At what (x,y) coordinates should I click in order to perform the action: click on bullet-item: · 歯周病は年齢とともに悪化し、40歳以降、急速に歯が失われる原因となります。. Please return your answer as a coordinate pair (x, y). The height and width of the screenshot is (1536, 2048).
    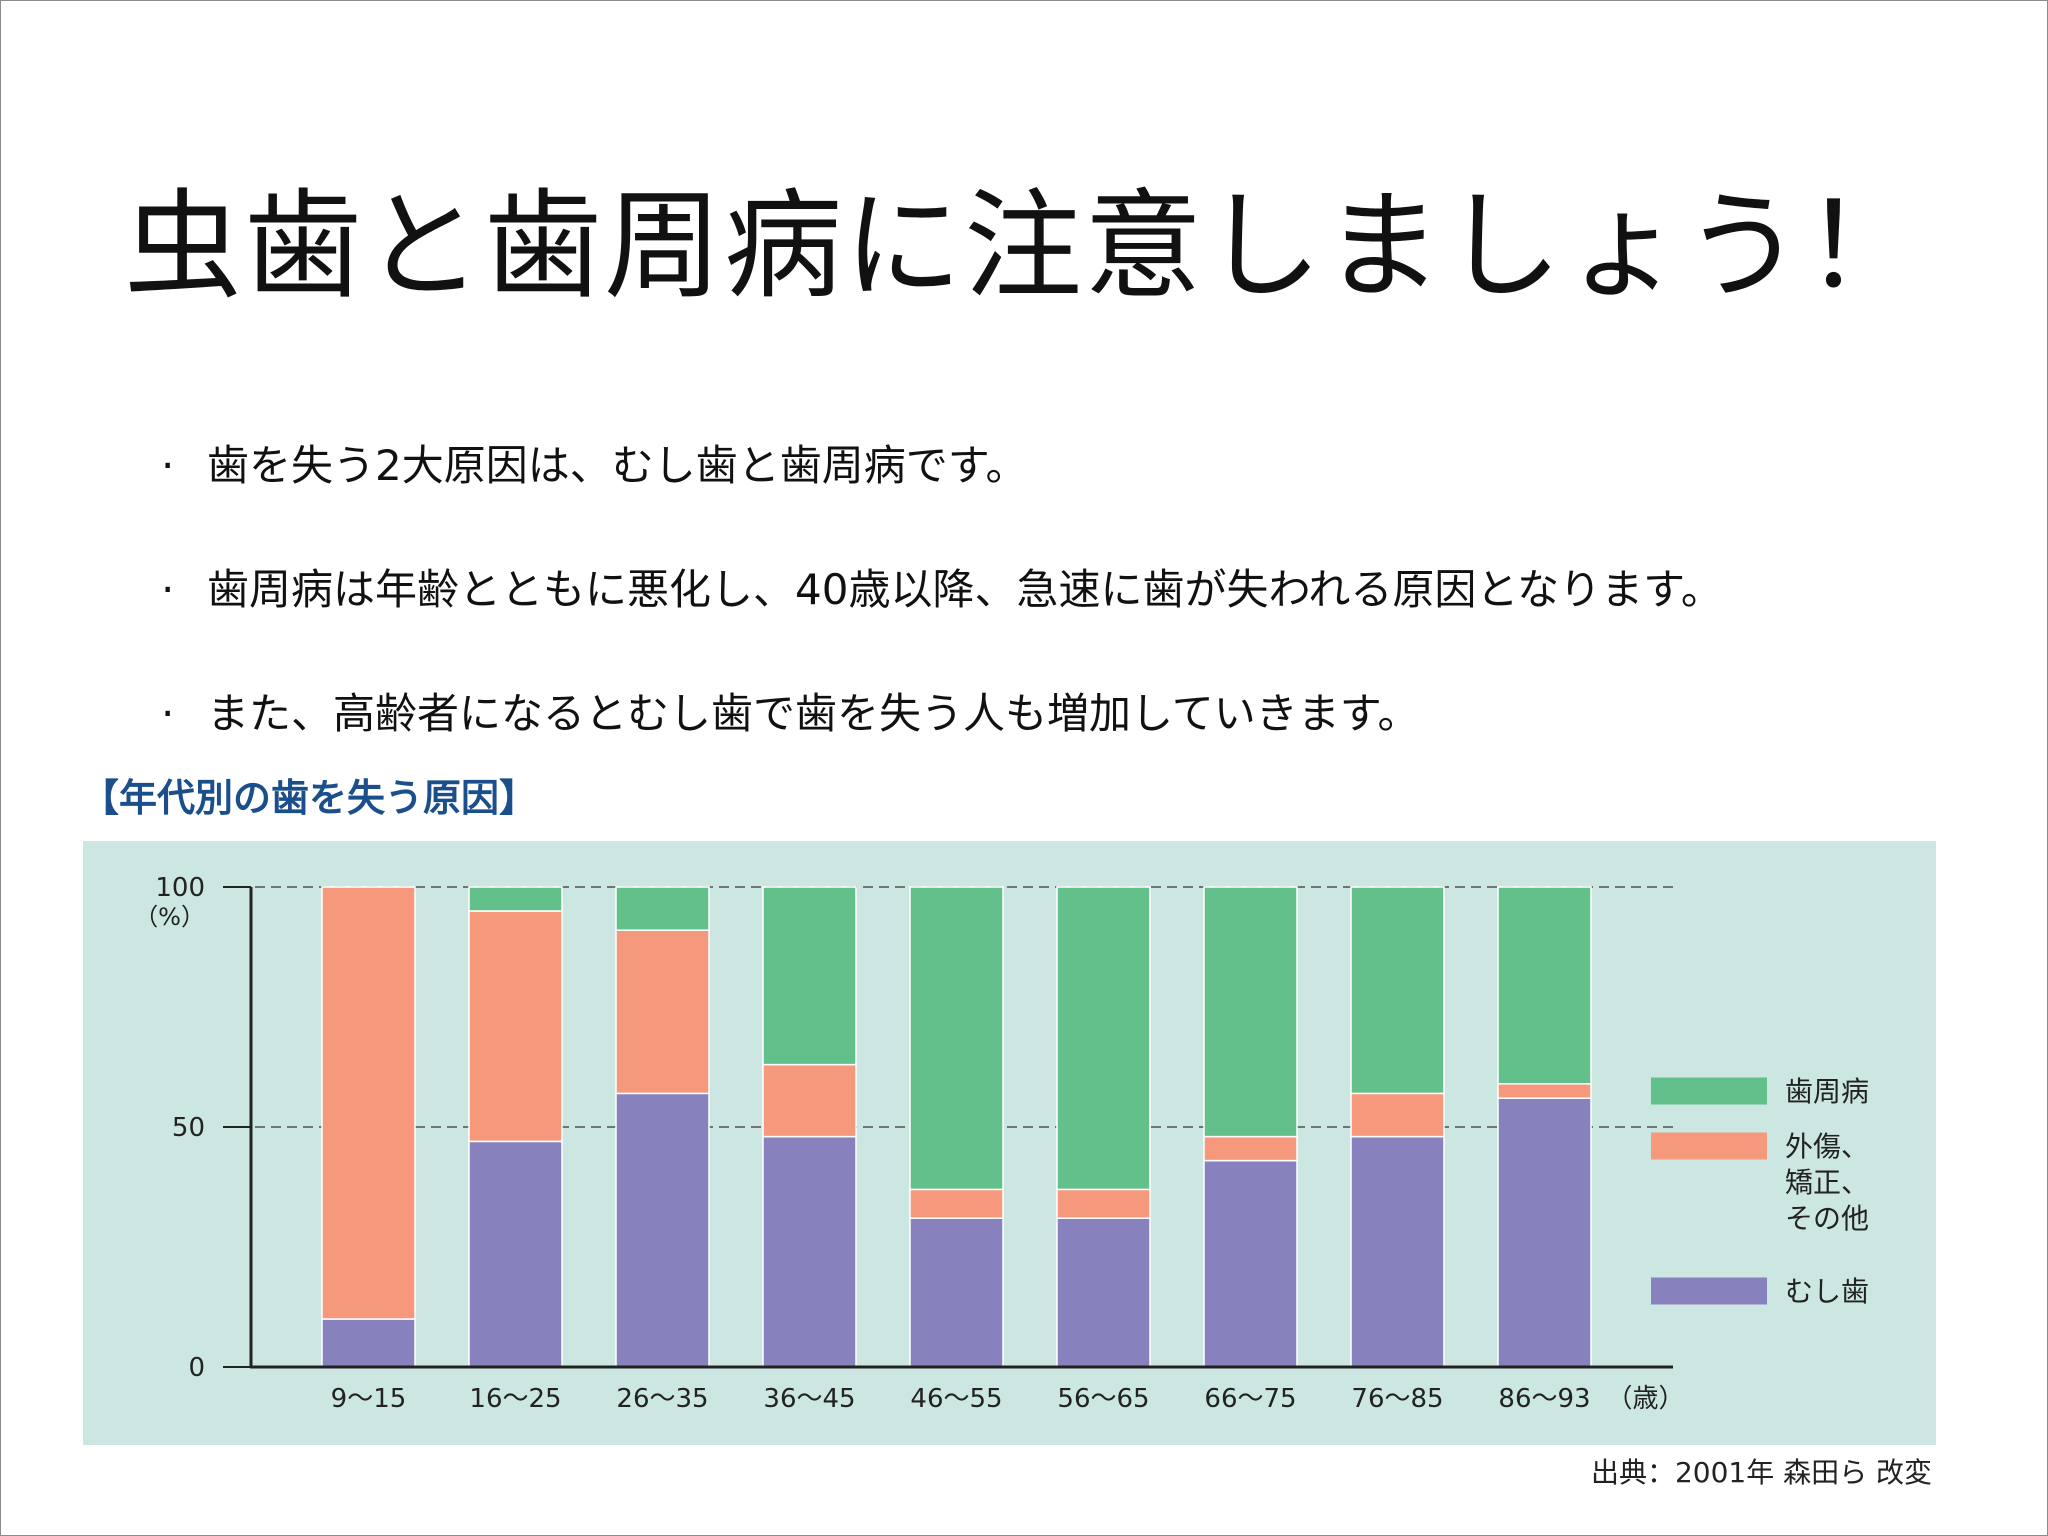
    Looking at the image, I should click on (1041, 590).